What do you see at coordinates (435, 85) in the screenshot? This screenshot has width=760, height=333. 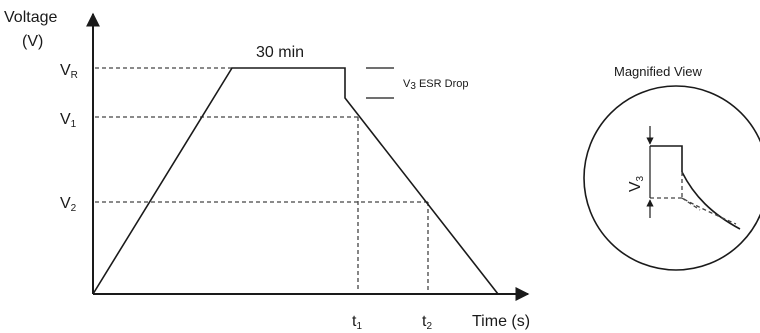 I see `esr-drop-label: V3 ESR Drop` at bounding box center [435, 85].